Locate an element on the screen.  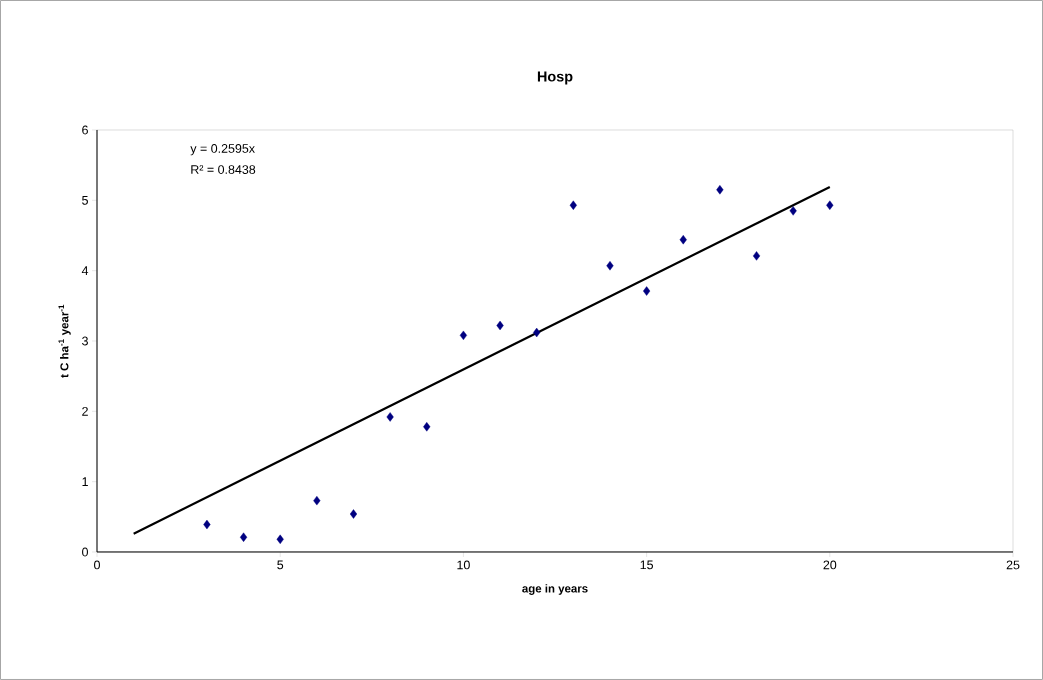
y-tick-label: 1 is located at coordinates (85, 481).